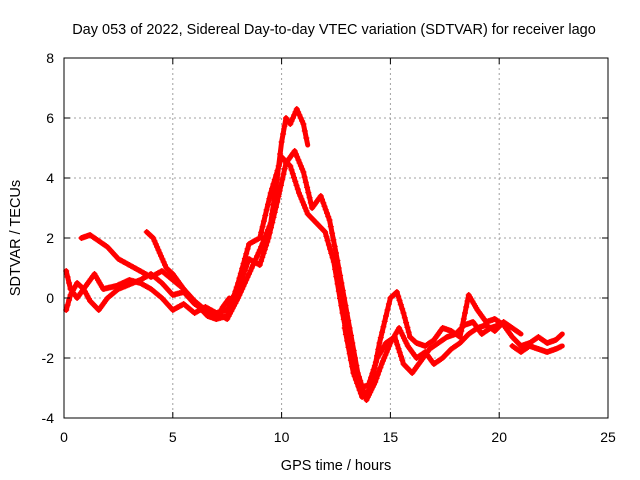 The height and width of the screenshot is (480, 640). I want to click on x-tick-label: 25, so click(608, 437).